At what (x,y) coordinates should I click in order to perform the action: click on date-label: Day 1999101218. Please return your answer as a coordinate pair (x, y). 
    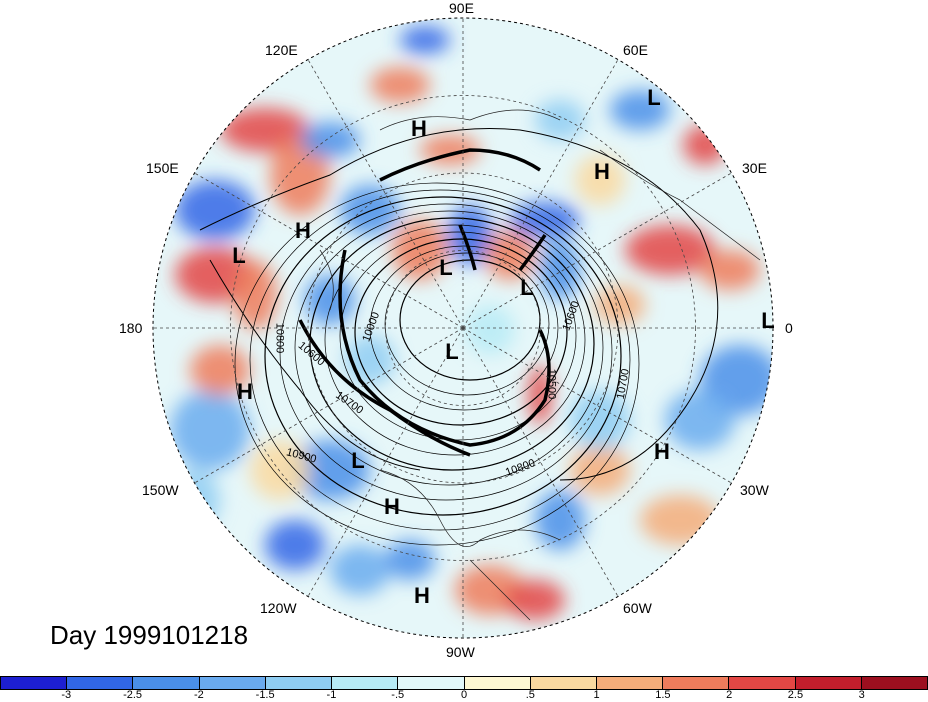
    Looking at the image, I should click on (149, 635).